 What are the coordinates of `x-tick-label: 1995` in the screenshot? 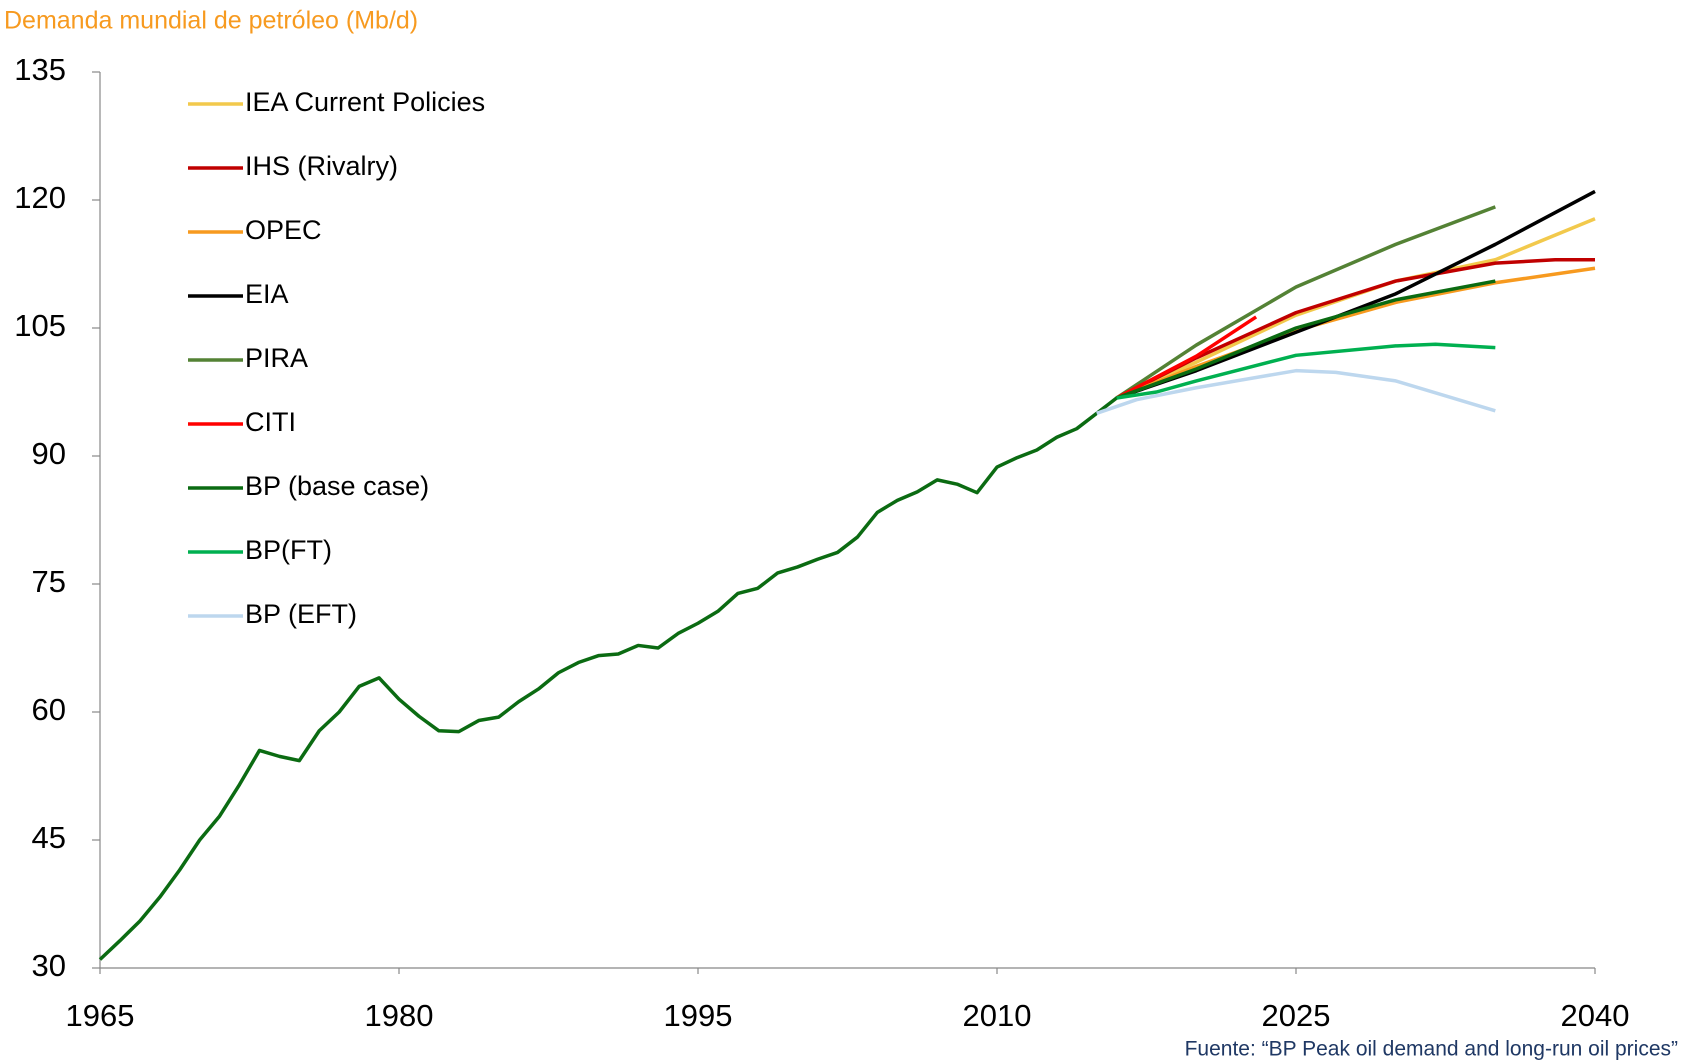 It's located at (698, 1015).